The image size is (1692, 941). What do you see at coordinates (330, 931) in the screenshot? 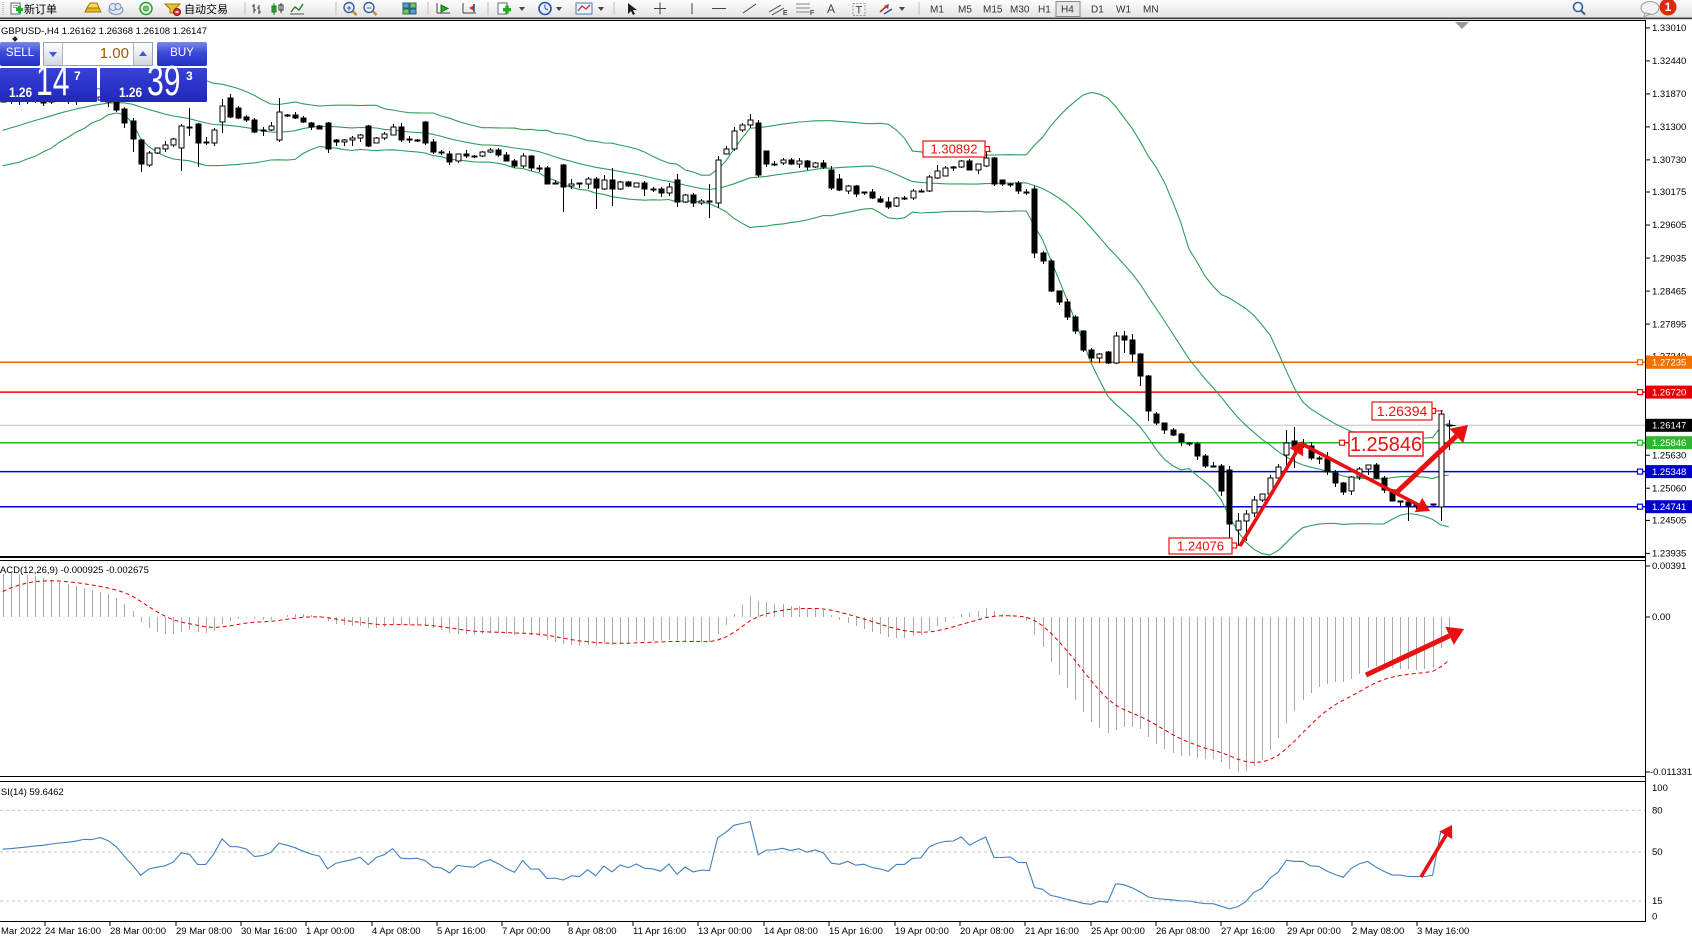
I see `svg-text: 1 Apr 00:00` at bounding box center [330, 931].